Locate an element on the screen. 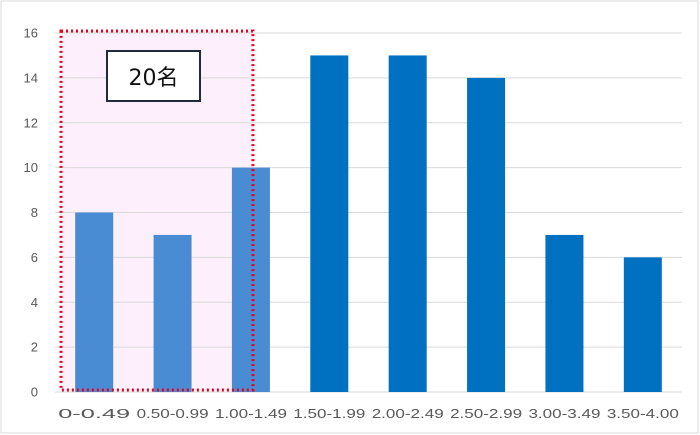 The height and width of the screenshot is (435, 700). y-tick-label: 4 is located at coordinates (34, 302).